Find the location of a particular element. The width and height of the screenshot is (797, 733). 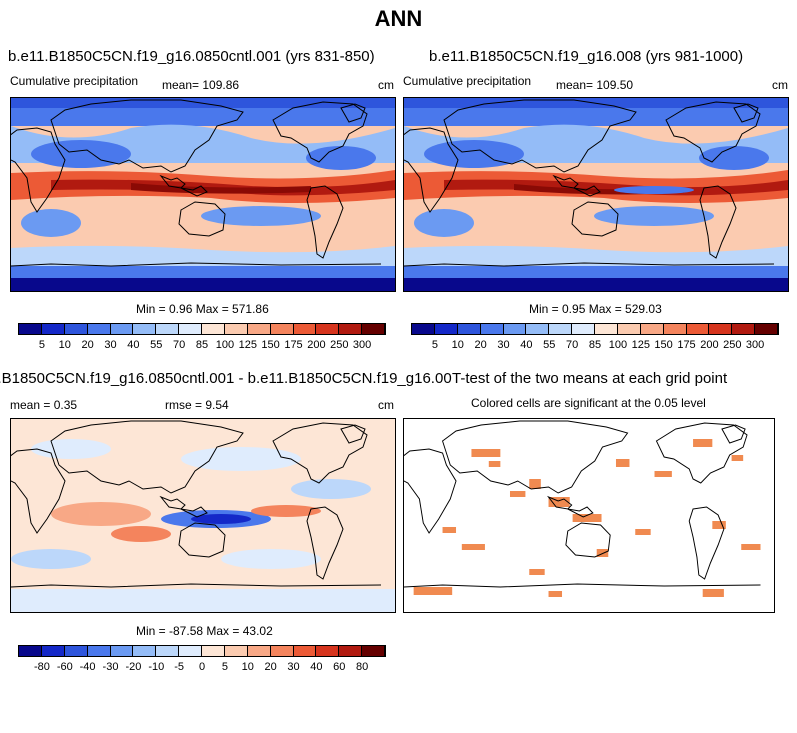

precip-field-top-left is located at coordinates (203, 194).